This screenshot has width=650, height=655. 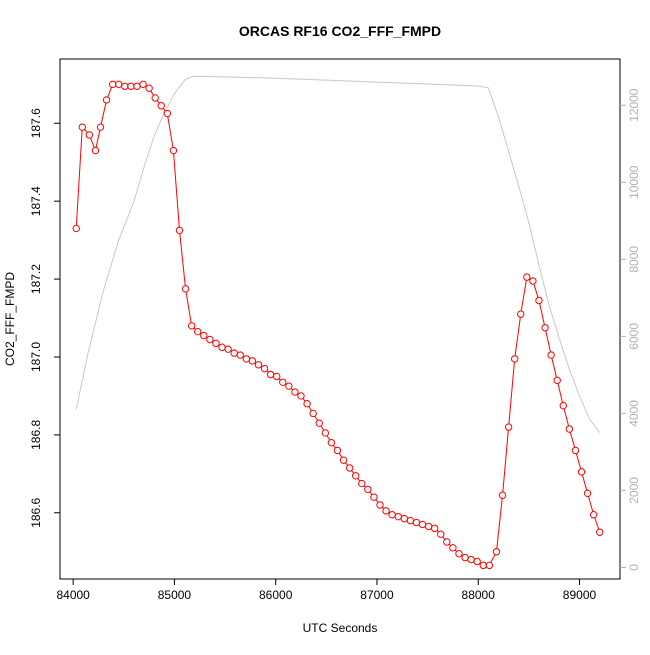 I want to click on y-left-tick-label: 186.8, so click(x=36, y=435).